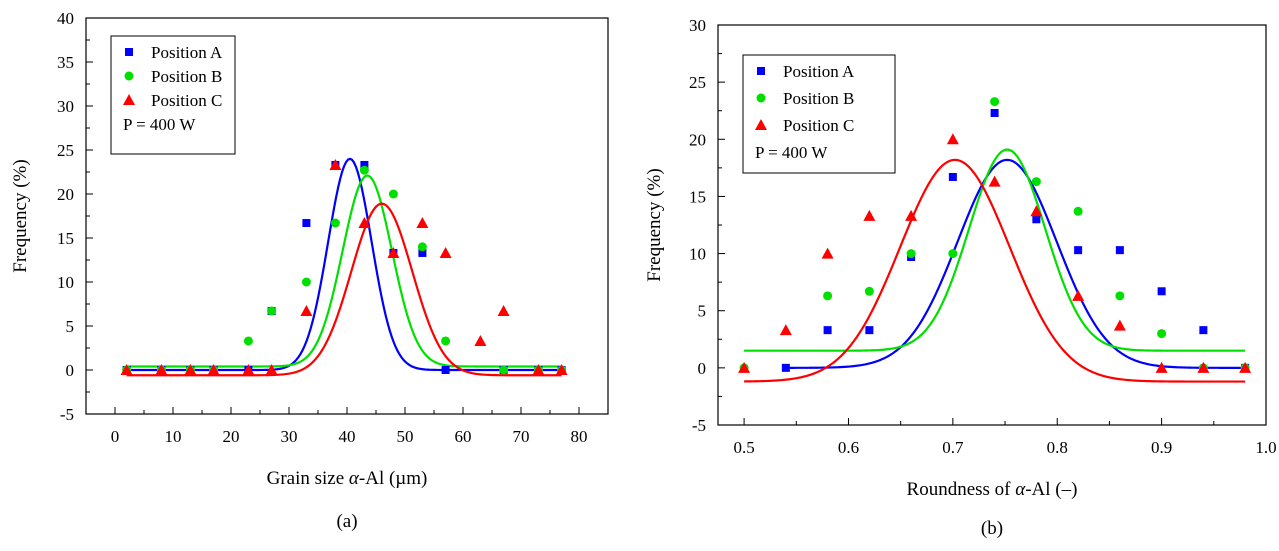  What do you see at coordinates (347, 436) in the screenshot?
I see `x-tick-label: 40` at bounding box center [347, 436].